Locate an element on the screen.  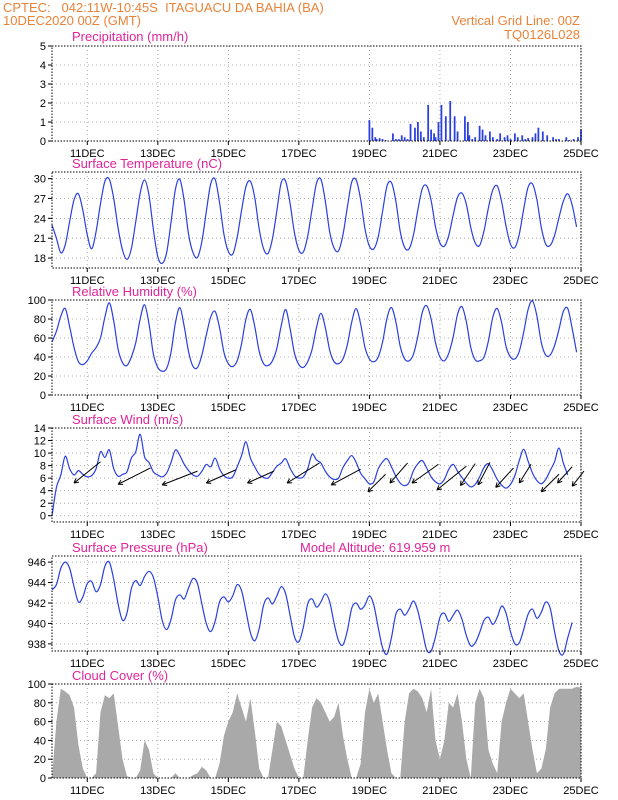
y-tick-label: 3 is located at coordinates (43, 85).